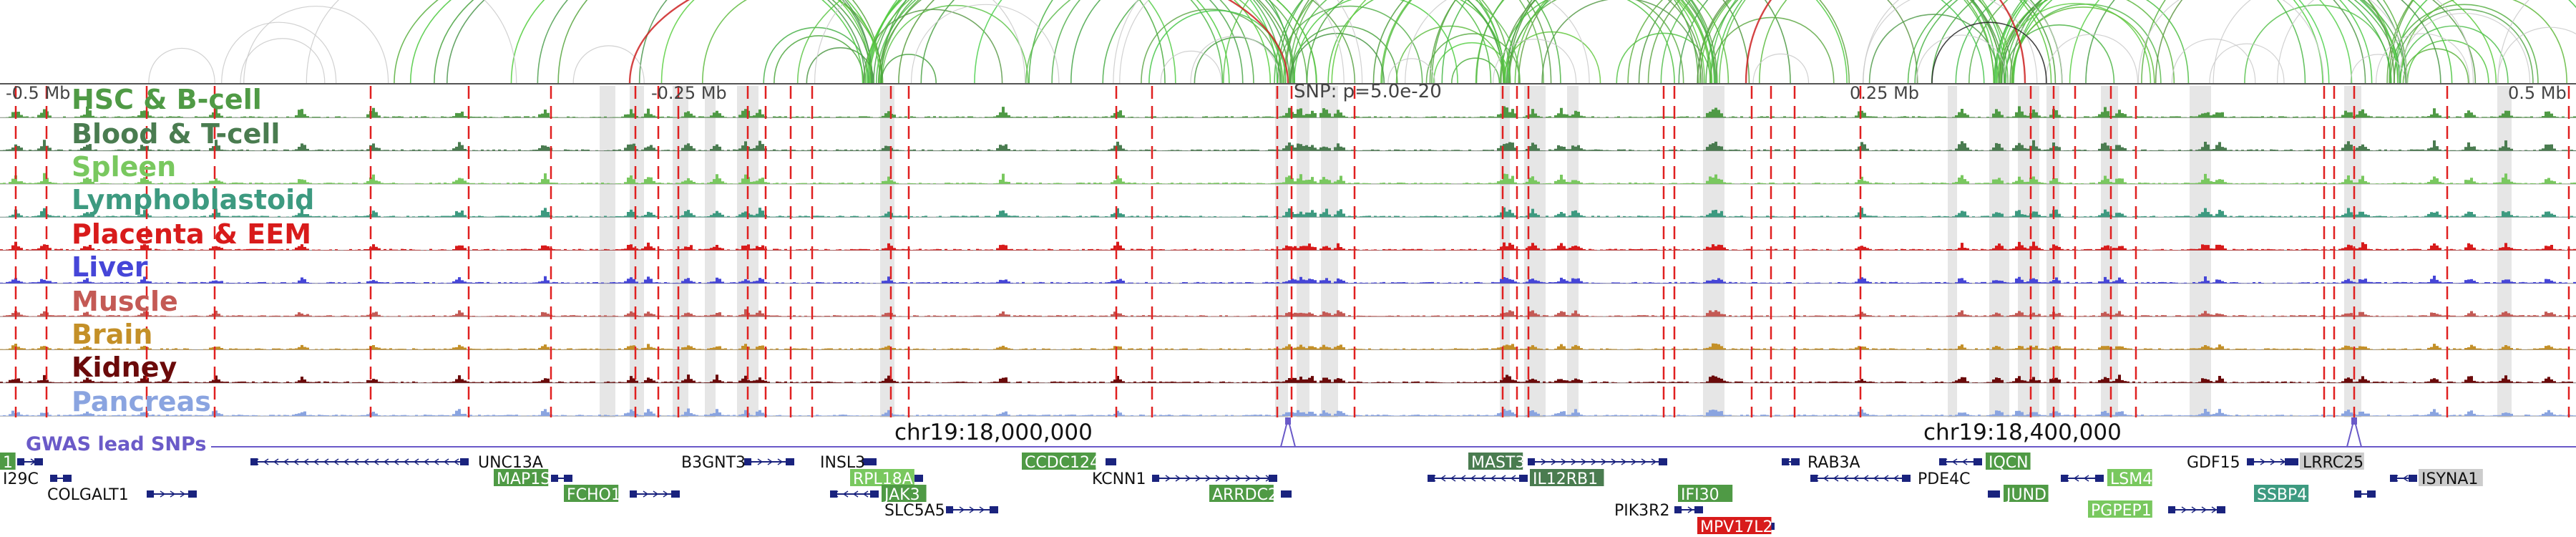 The image size is (2576, 537). I want to click on track-label-pancreas: Pancreas, so click(141, 401).